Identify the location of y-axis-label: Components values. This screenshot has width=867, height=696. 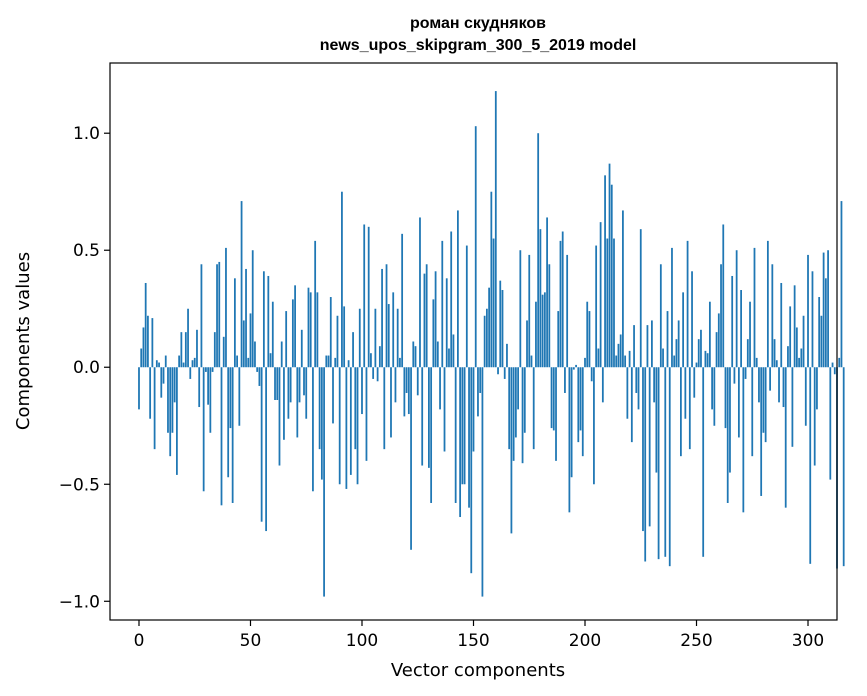
(23, 341).